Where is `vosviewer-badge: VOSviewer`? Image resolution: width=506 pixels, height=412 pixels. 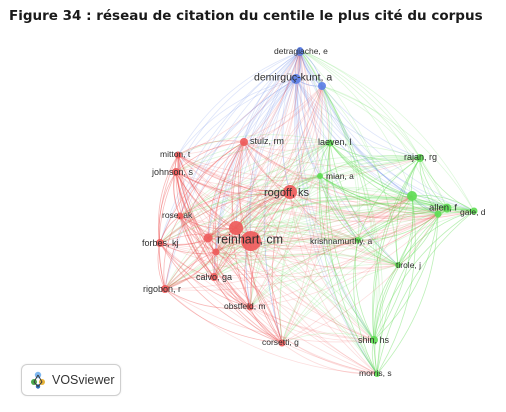 vosviewer-badge: VOSviewer is located at coordinates (71, 380).